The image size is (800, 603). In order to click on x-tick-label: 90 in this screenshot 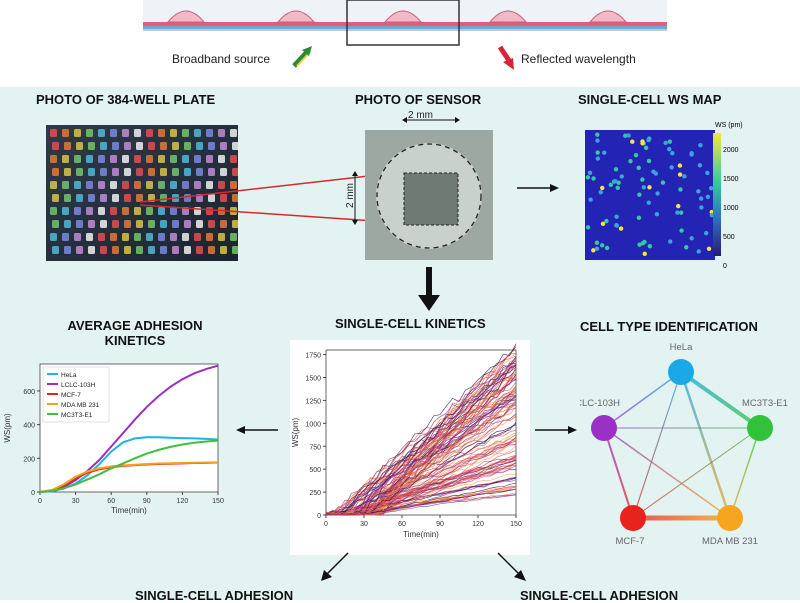, I will do `click(147, 501)`.